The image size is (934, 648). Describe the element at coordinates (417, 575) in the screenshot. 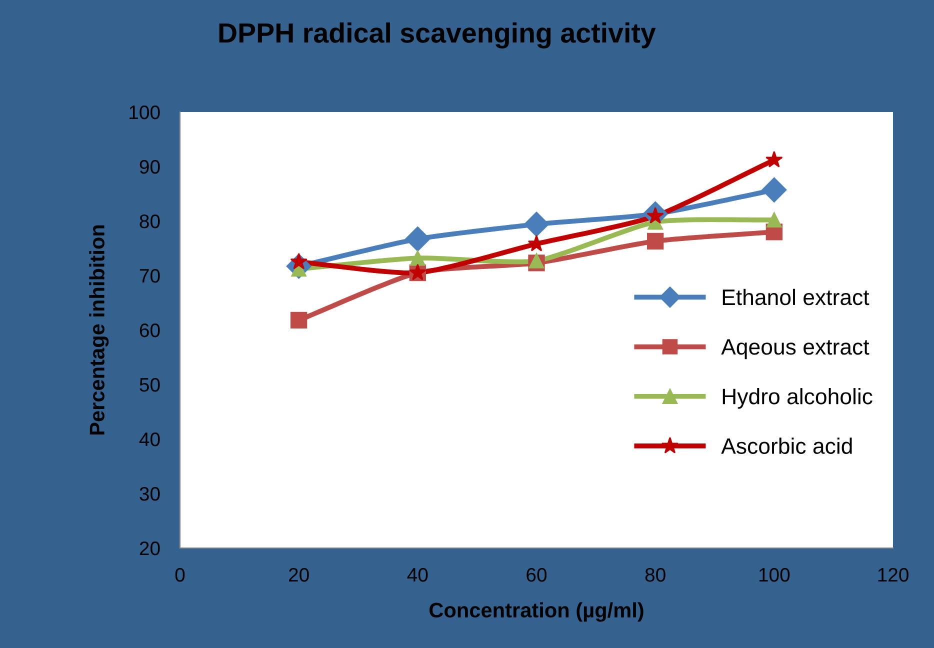

I see `x-tick-label: 40` at that location.